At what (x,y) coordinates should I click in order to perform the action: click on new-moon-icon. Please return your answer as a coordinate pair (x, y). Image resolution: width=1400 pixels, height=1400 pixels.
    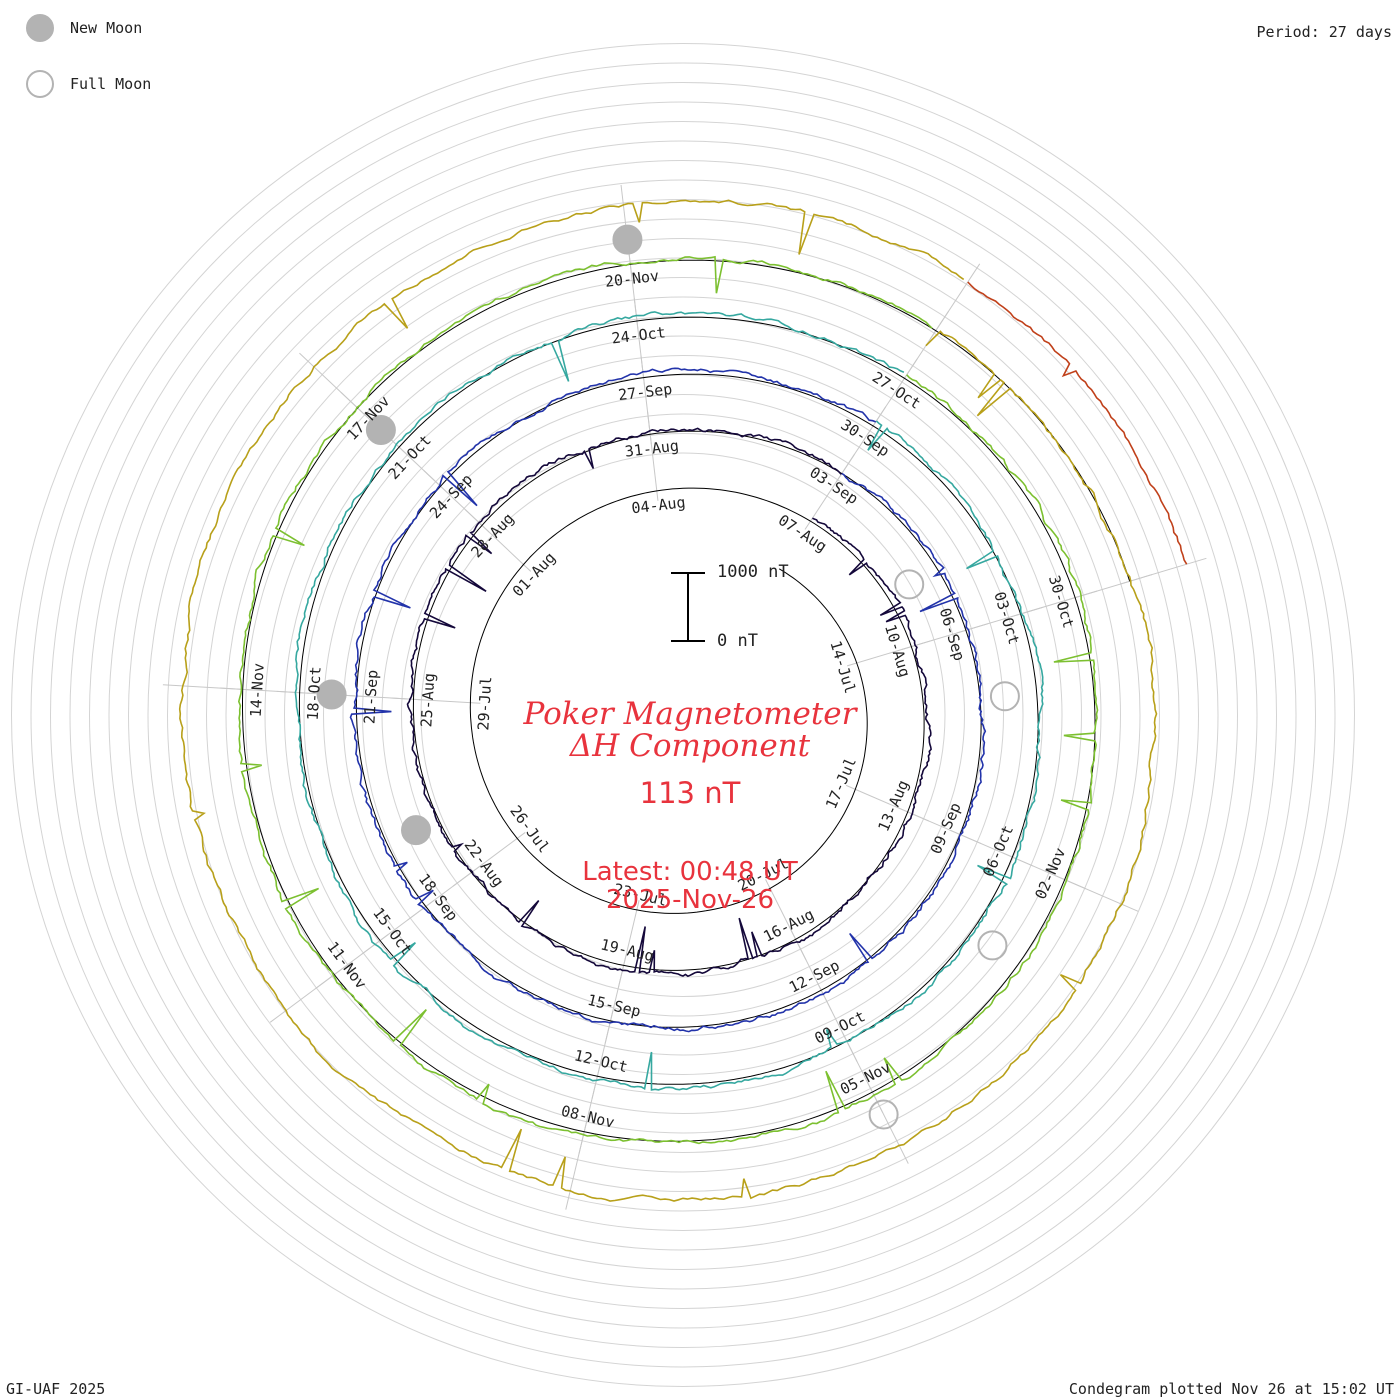
    Looking at the image, I should click on (40, 28).